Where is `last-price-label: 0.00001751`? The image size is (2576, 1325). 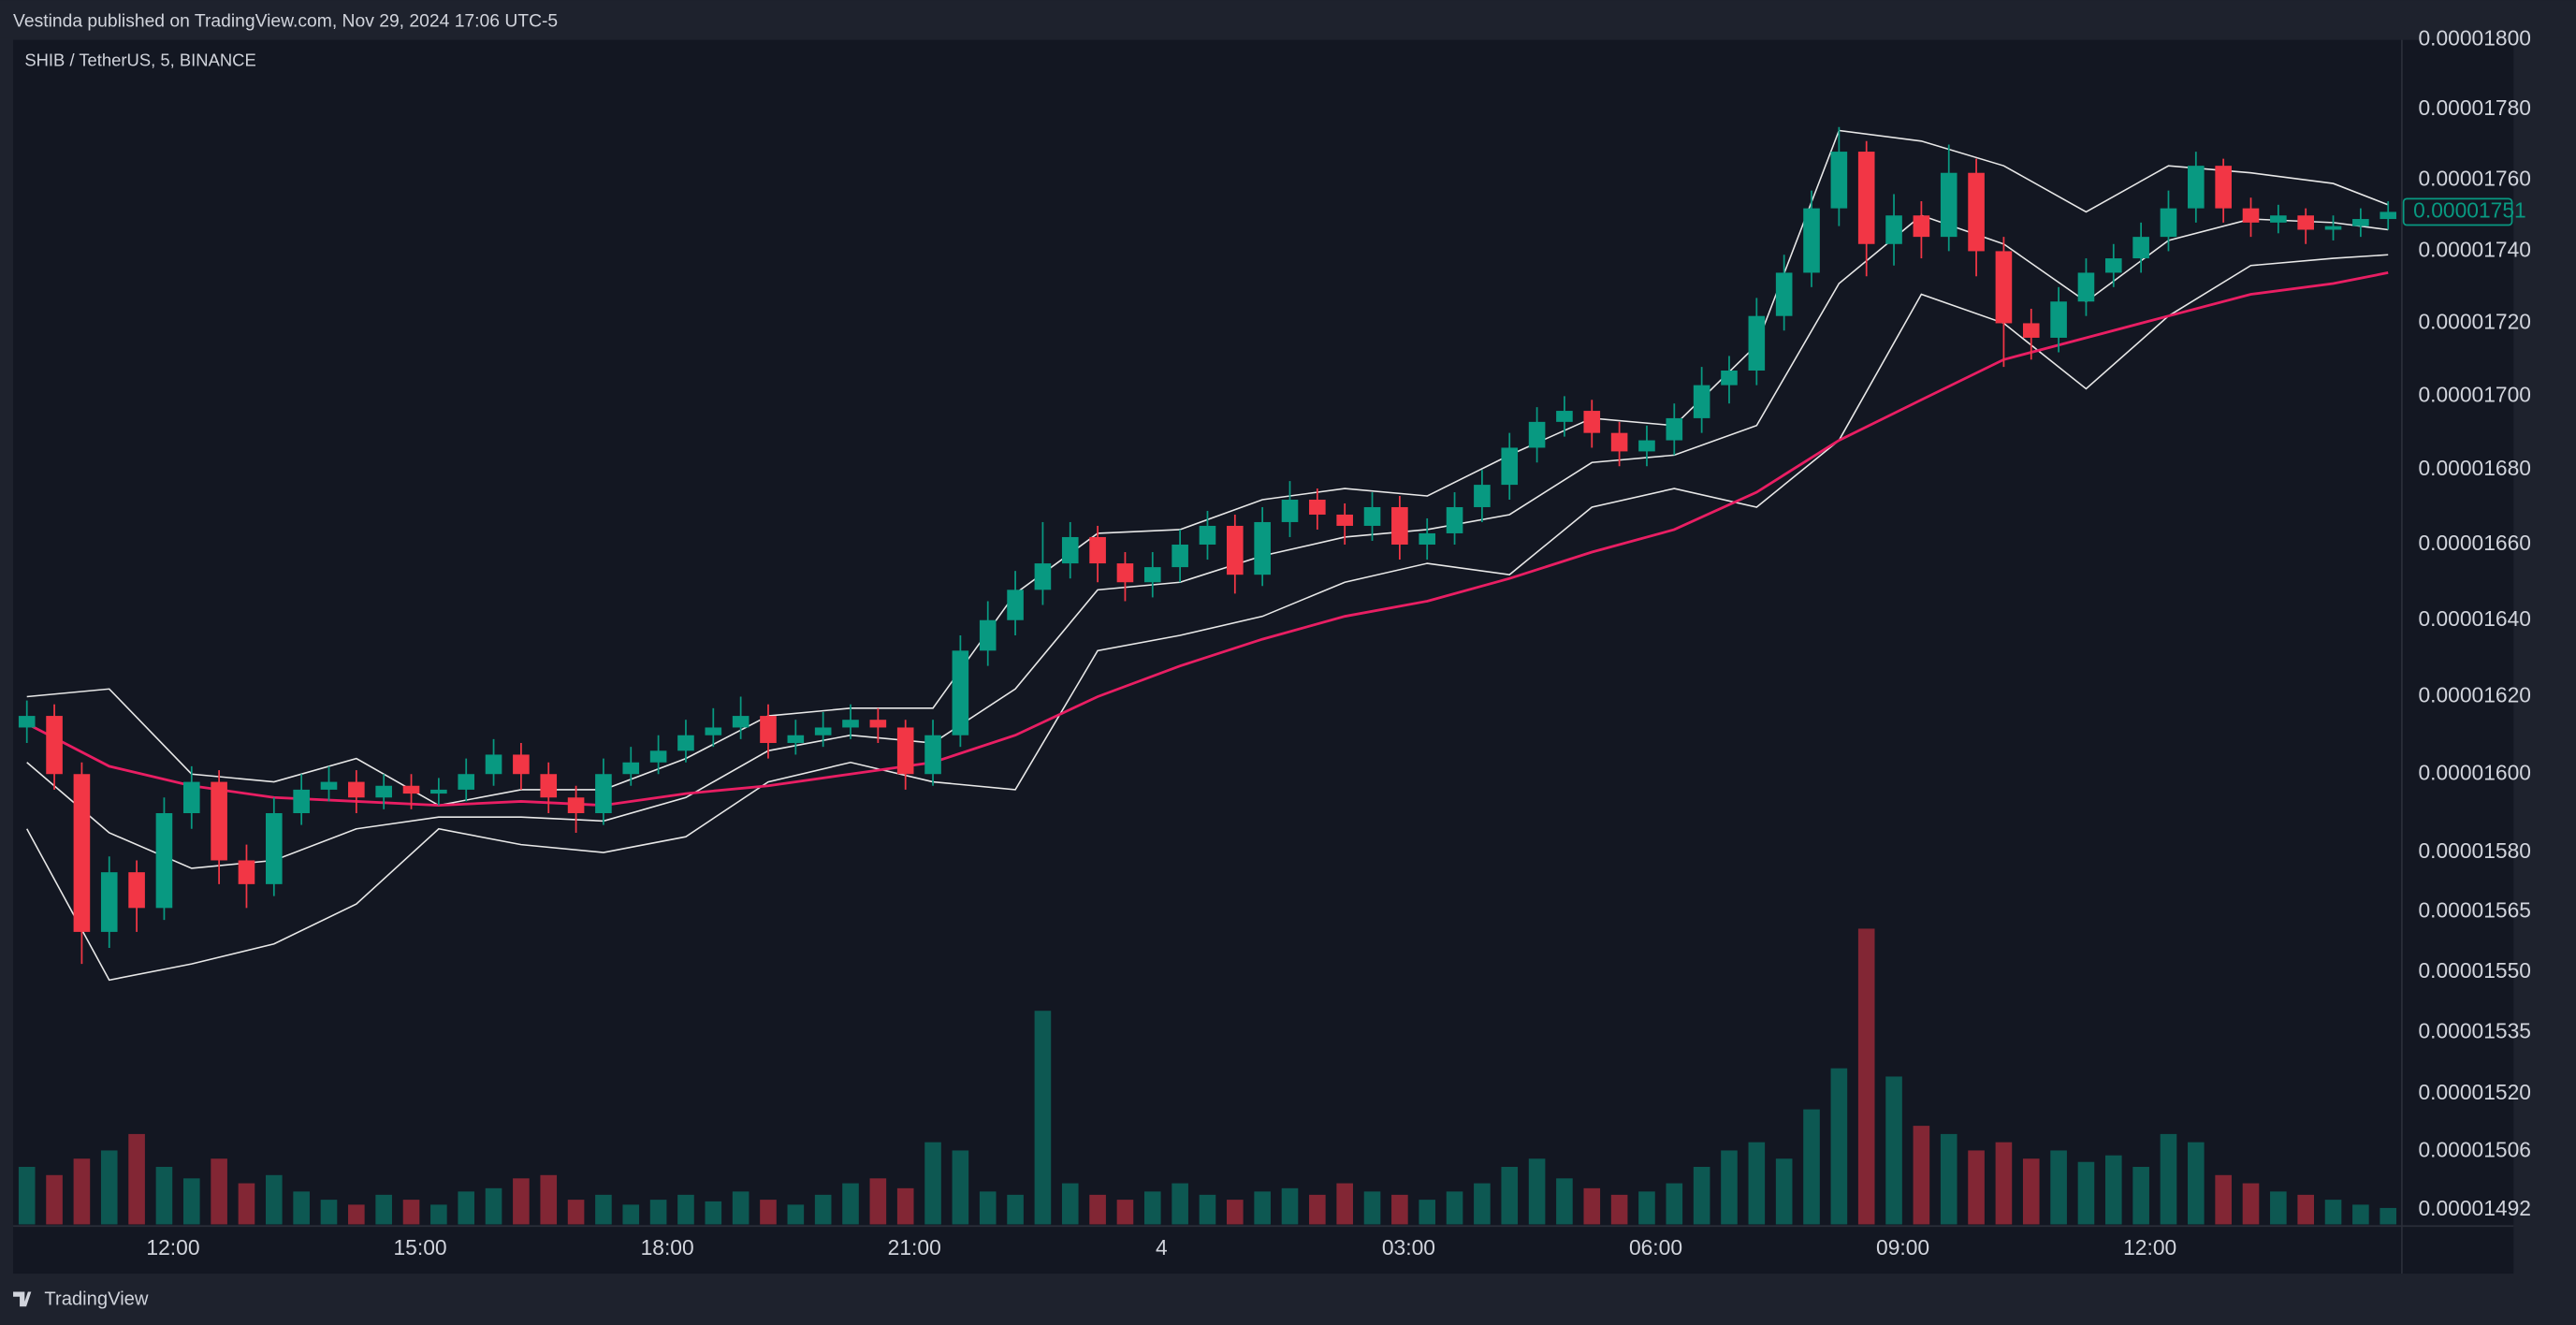 last-price-label: 0.00001751 is located at coordinates (2469, 210).